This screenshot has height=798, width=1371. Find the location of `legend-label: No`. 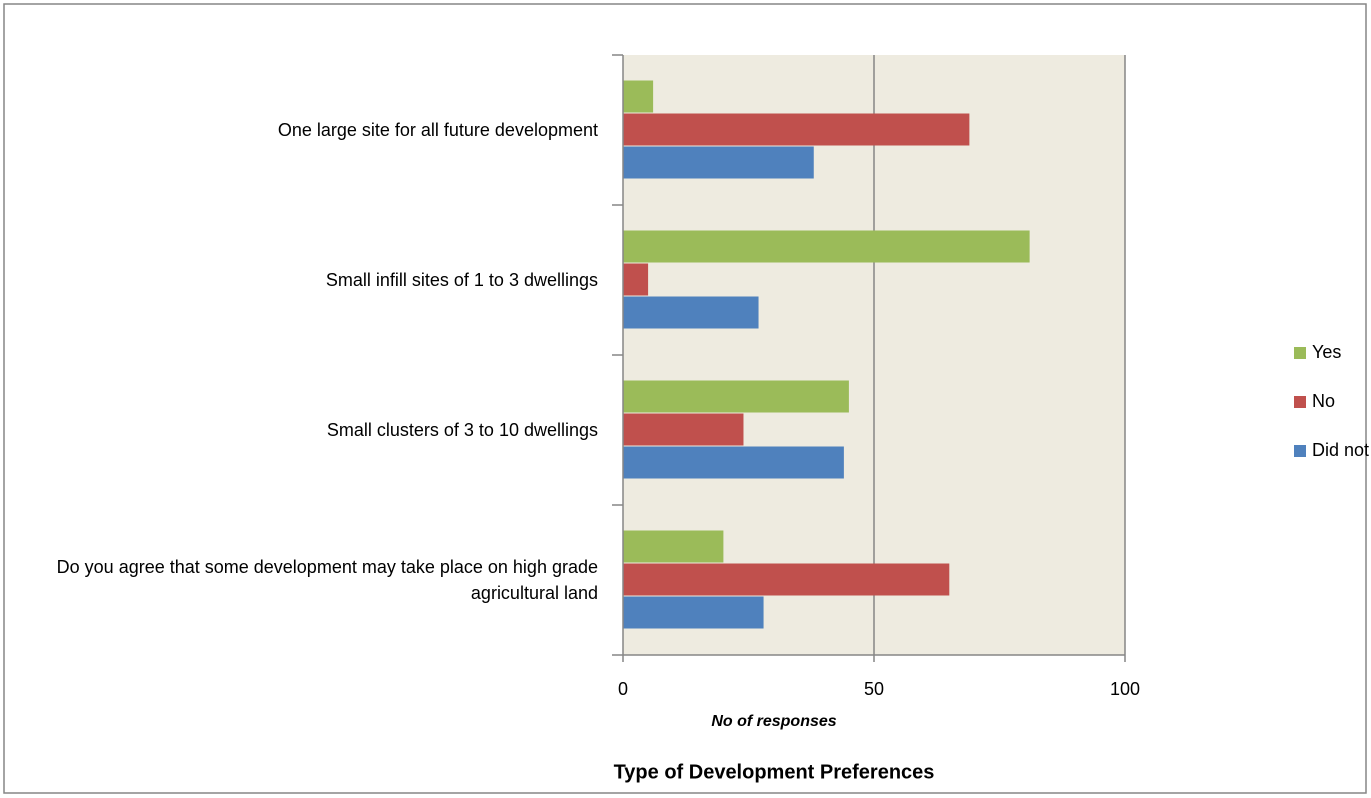

legend-label: No is located at coordinates (1323, 401).